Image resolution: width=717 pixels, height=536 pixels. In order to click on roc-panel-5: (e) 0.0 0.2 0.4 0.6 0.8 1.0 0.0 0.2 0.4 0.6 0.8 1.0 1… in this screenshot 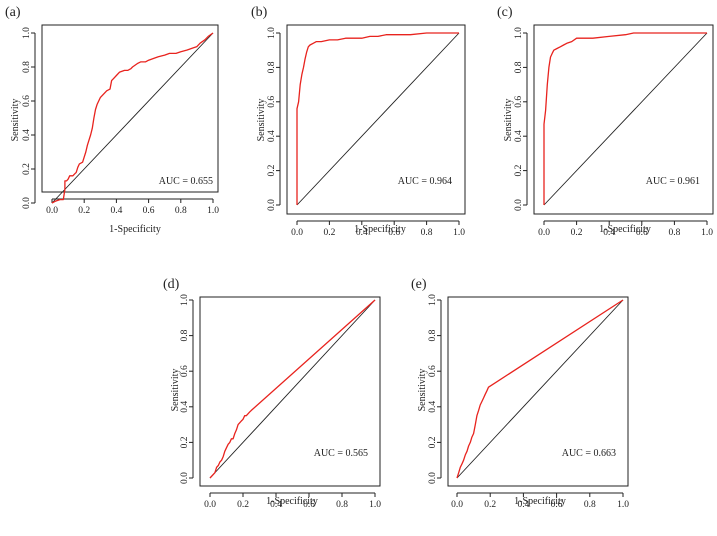, I will do `click(520, 393)`.